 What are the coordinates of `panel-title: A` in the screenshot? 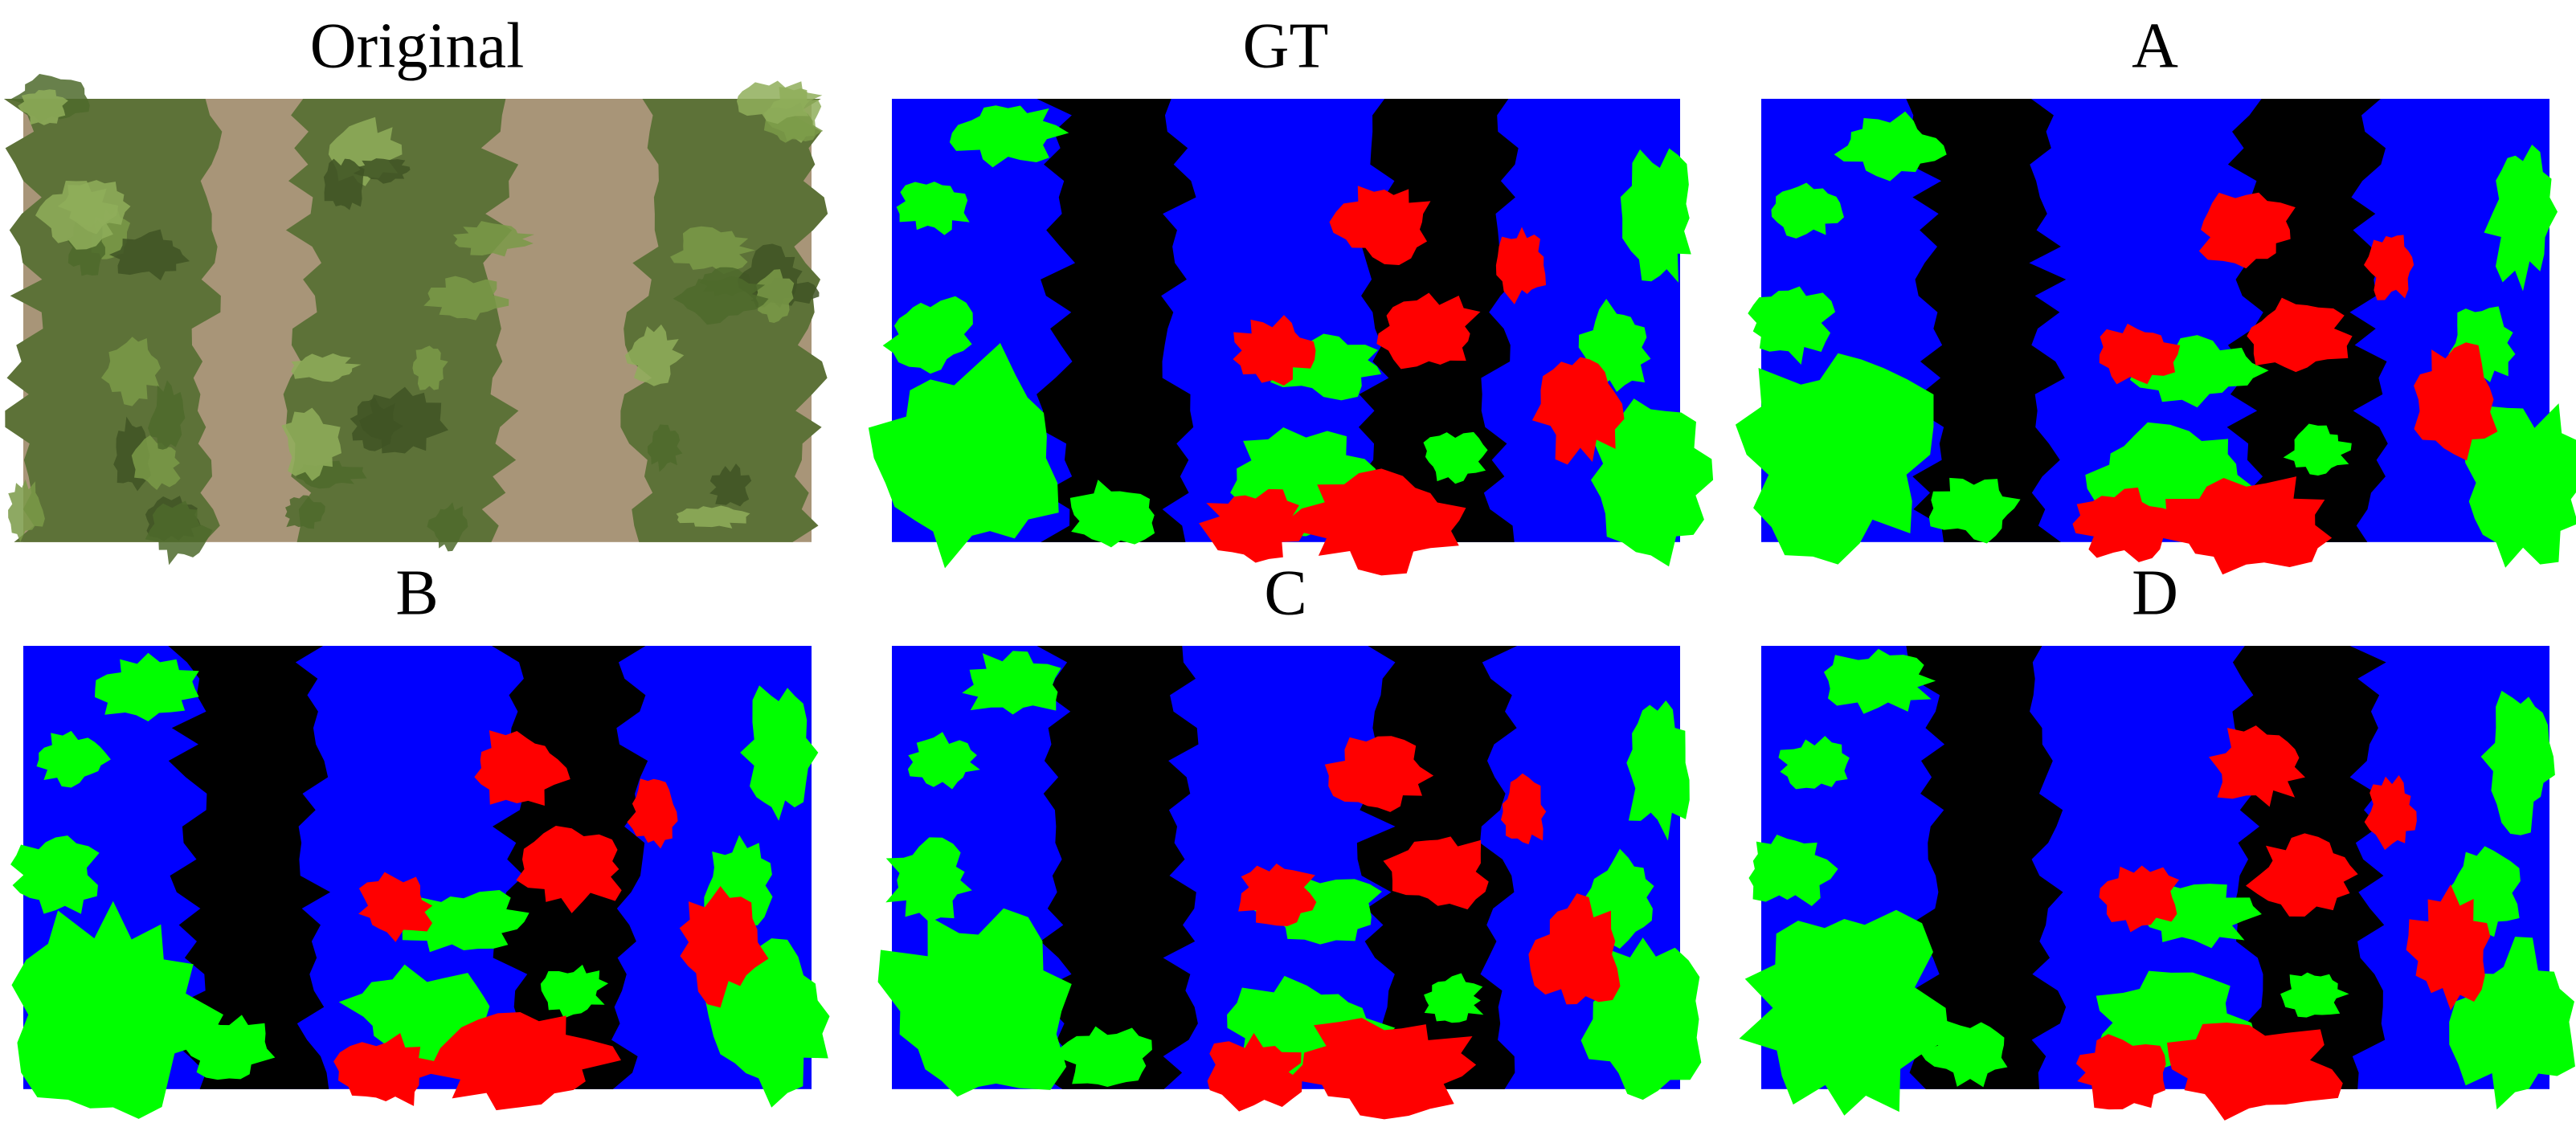 It's located at (2155, 45).